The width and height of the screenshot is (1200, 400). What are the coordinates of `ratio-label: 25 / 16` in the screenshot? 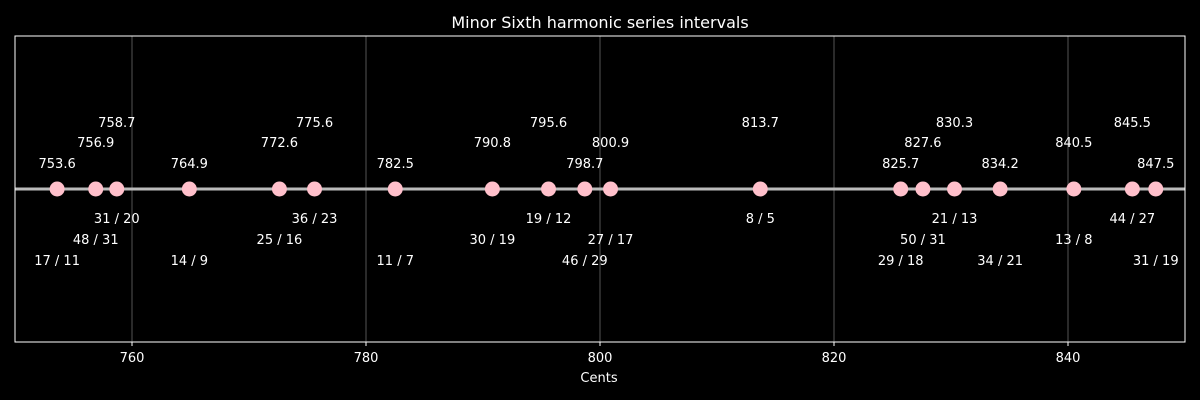 It's located at (280, 240).